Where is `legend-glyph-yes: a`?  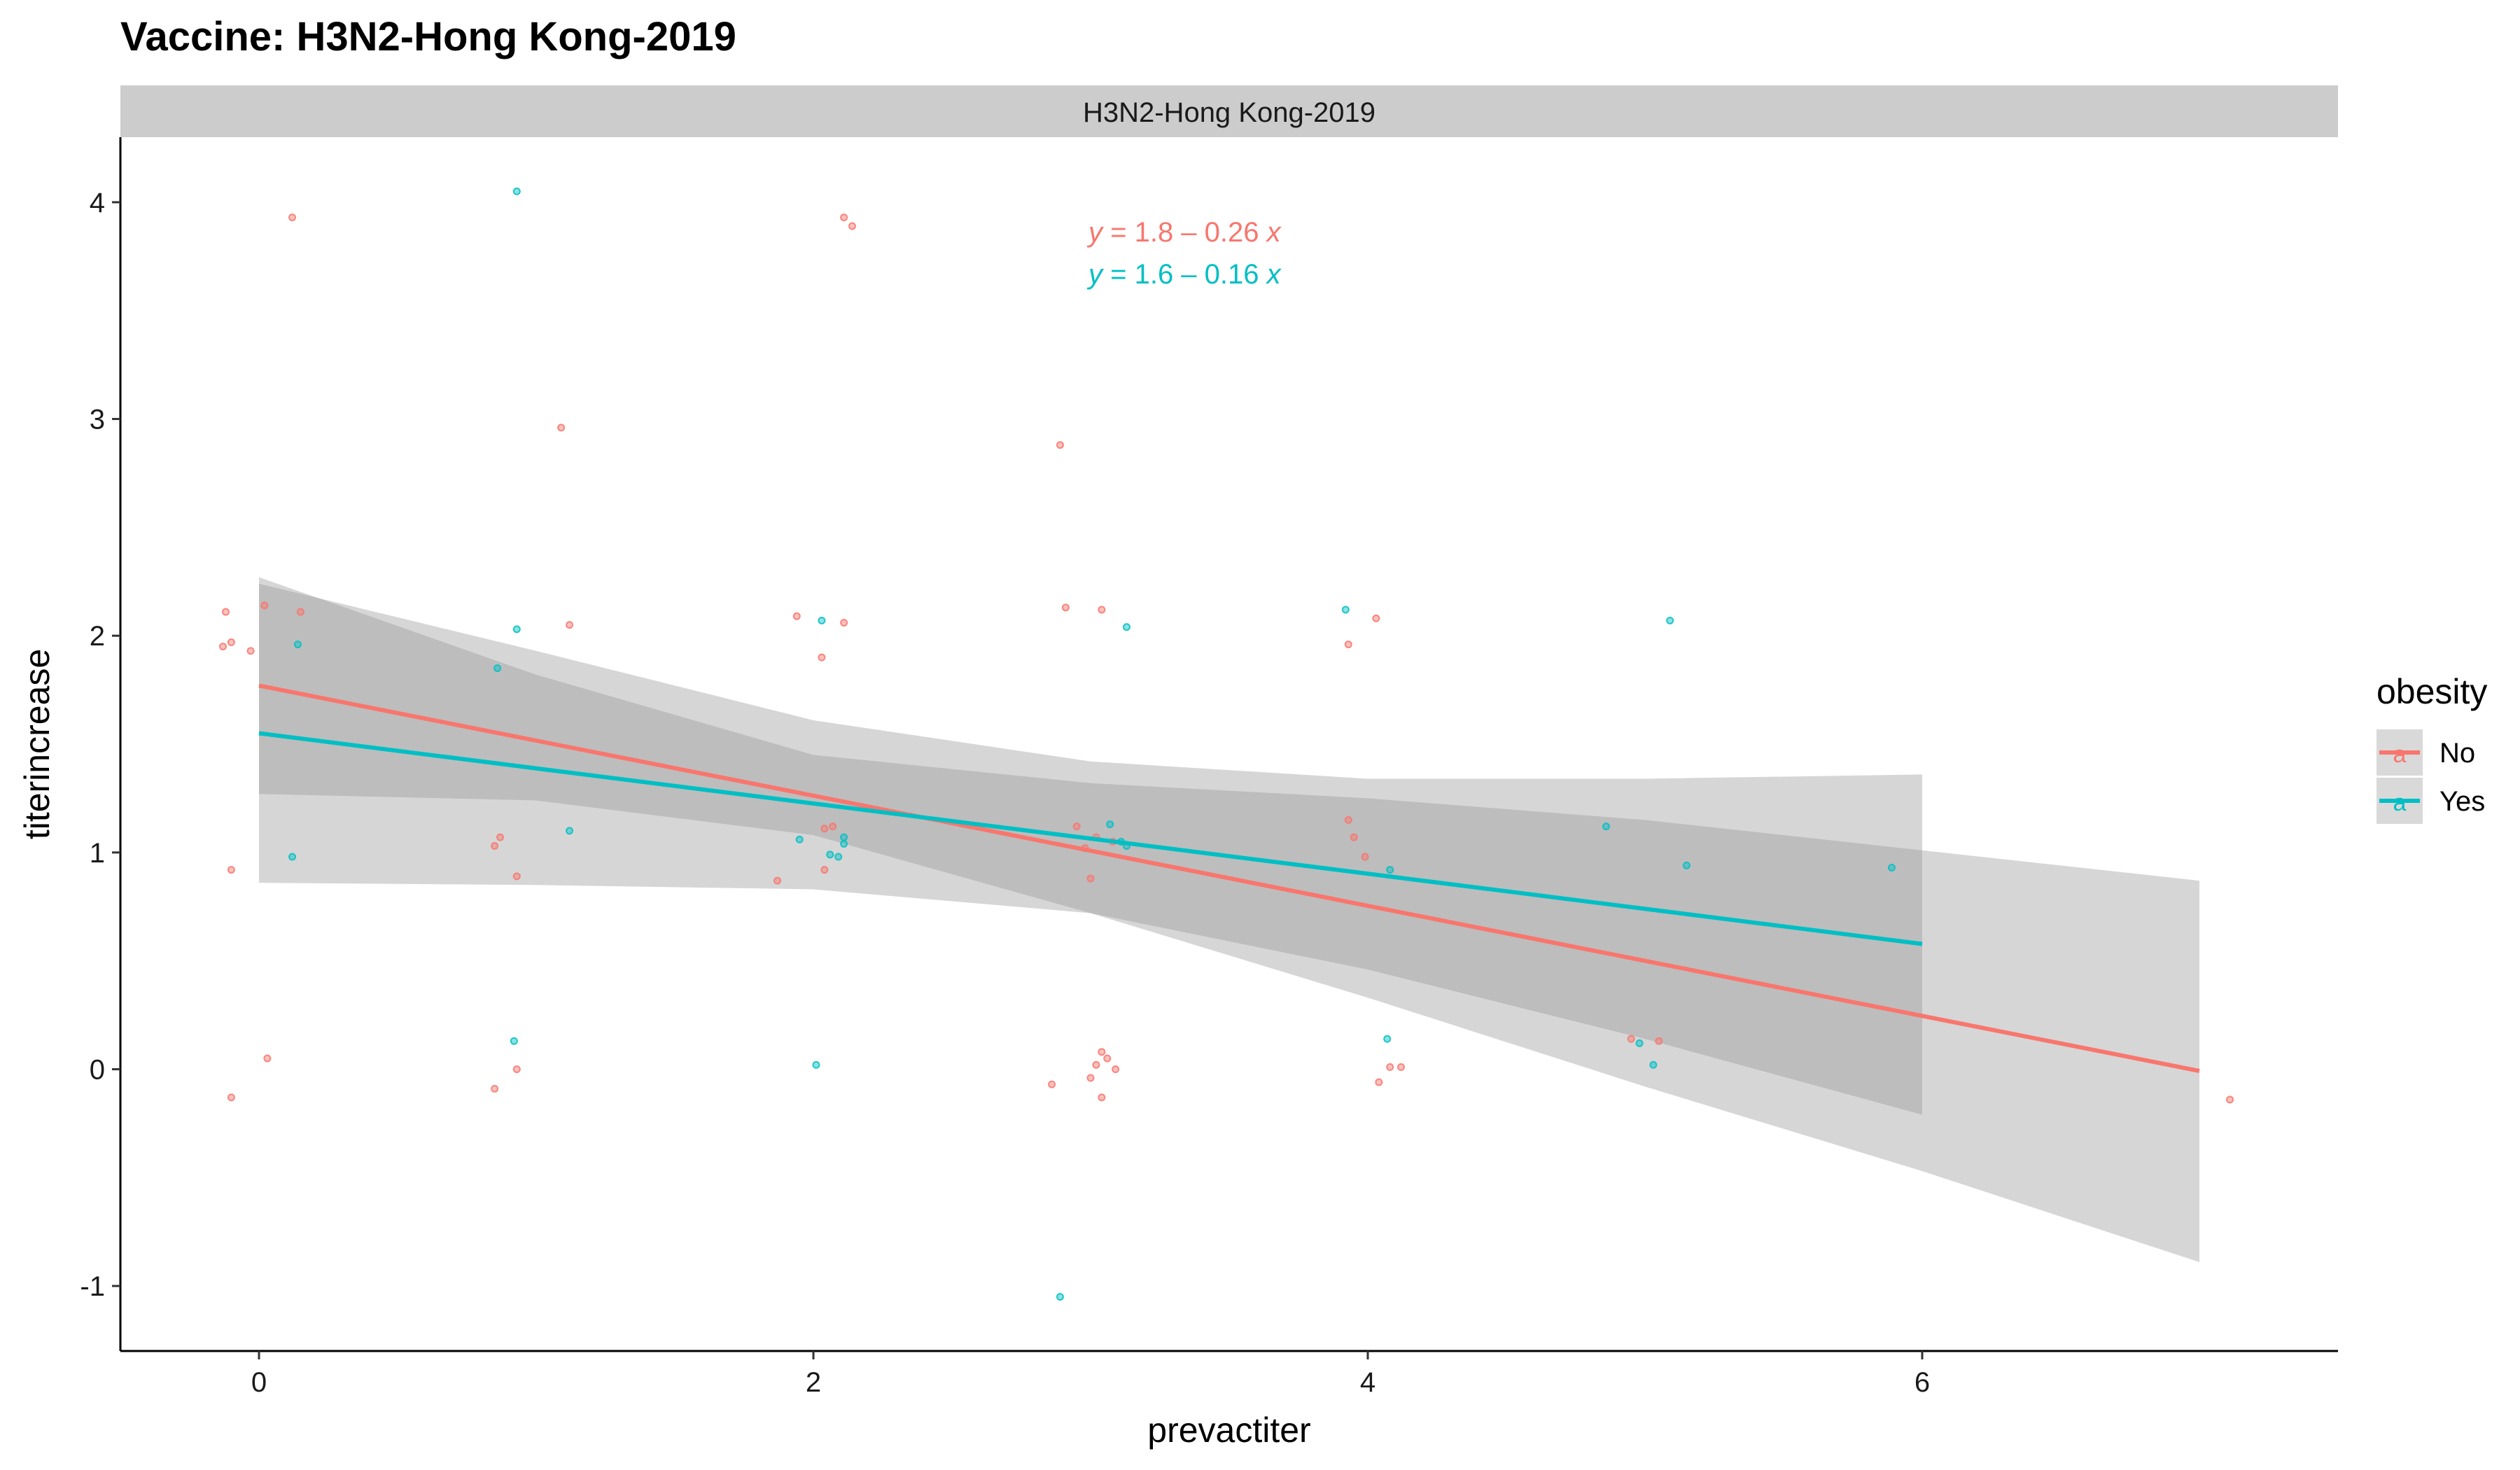
legend-glyph-yes: a is located at coordinates (2400, 803).